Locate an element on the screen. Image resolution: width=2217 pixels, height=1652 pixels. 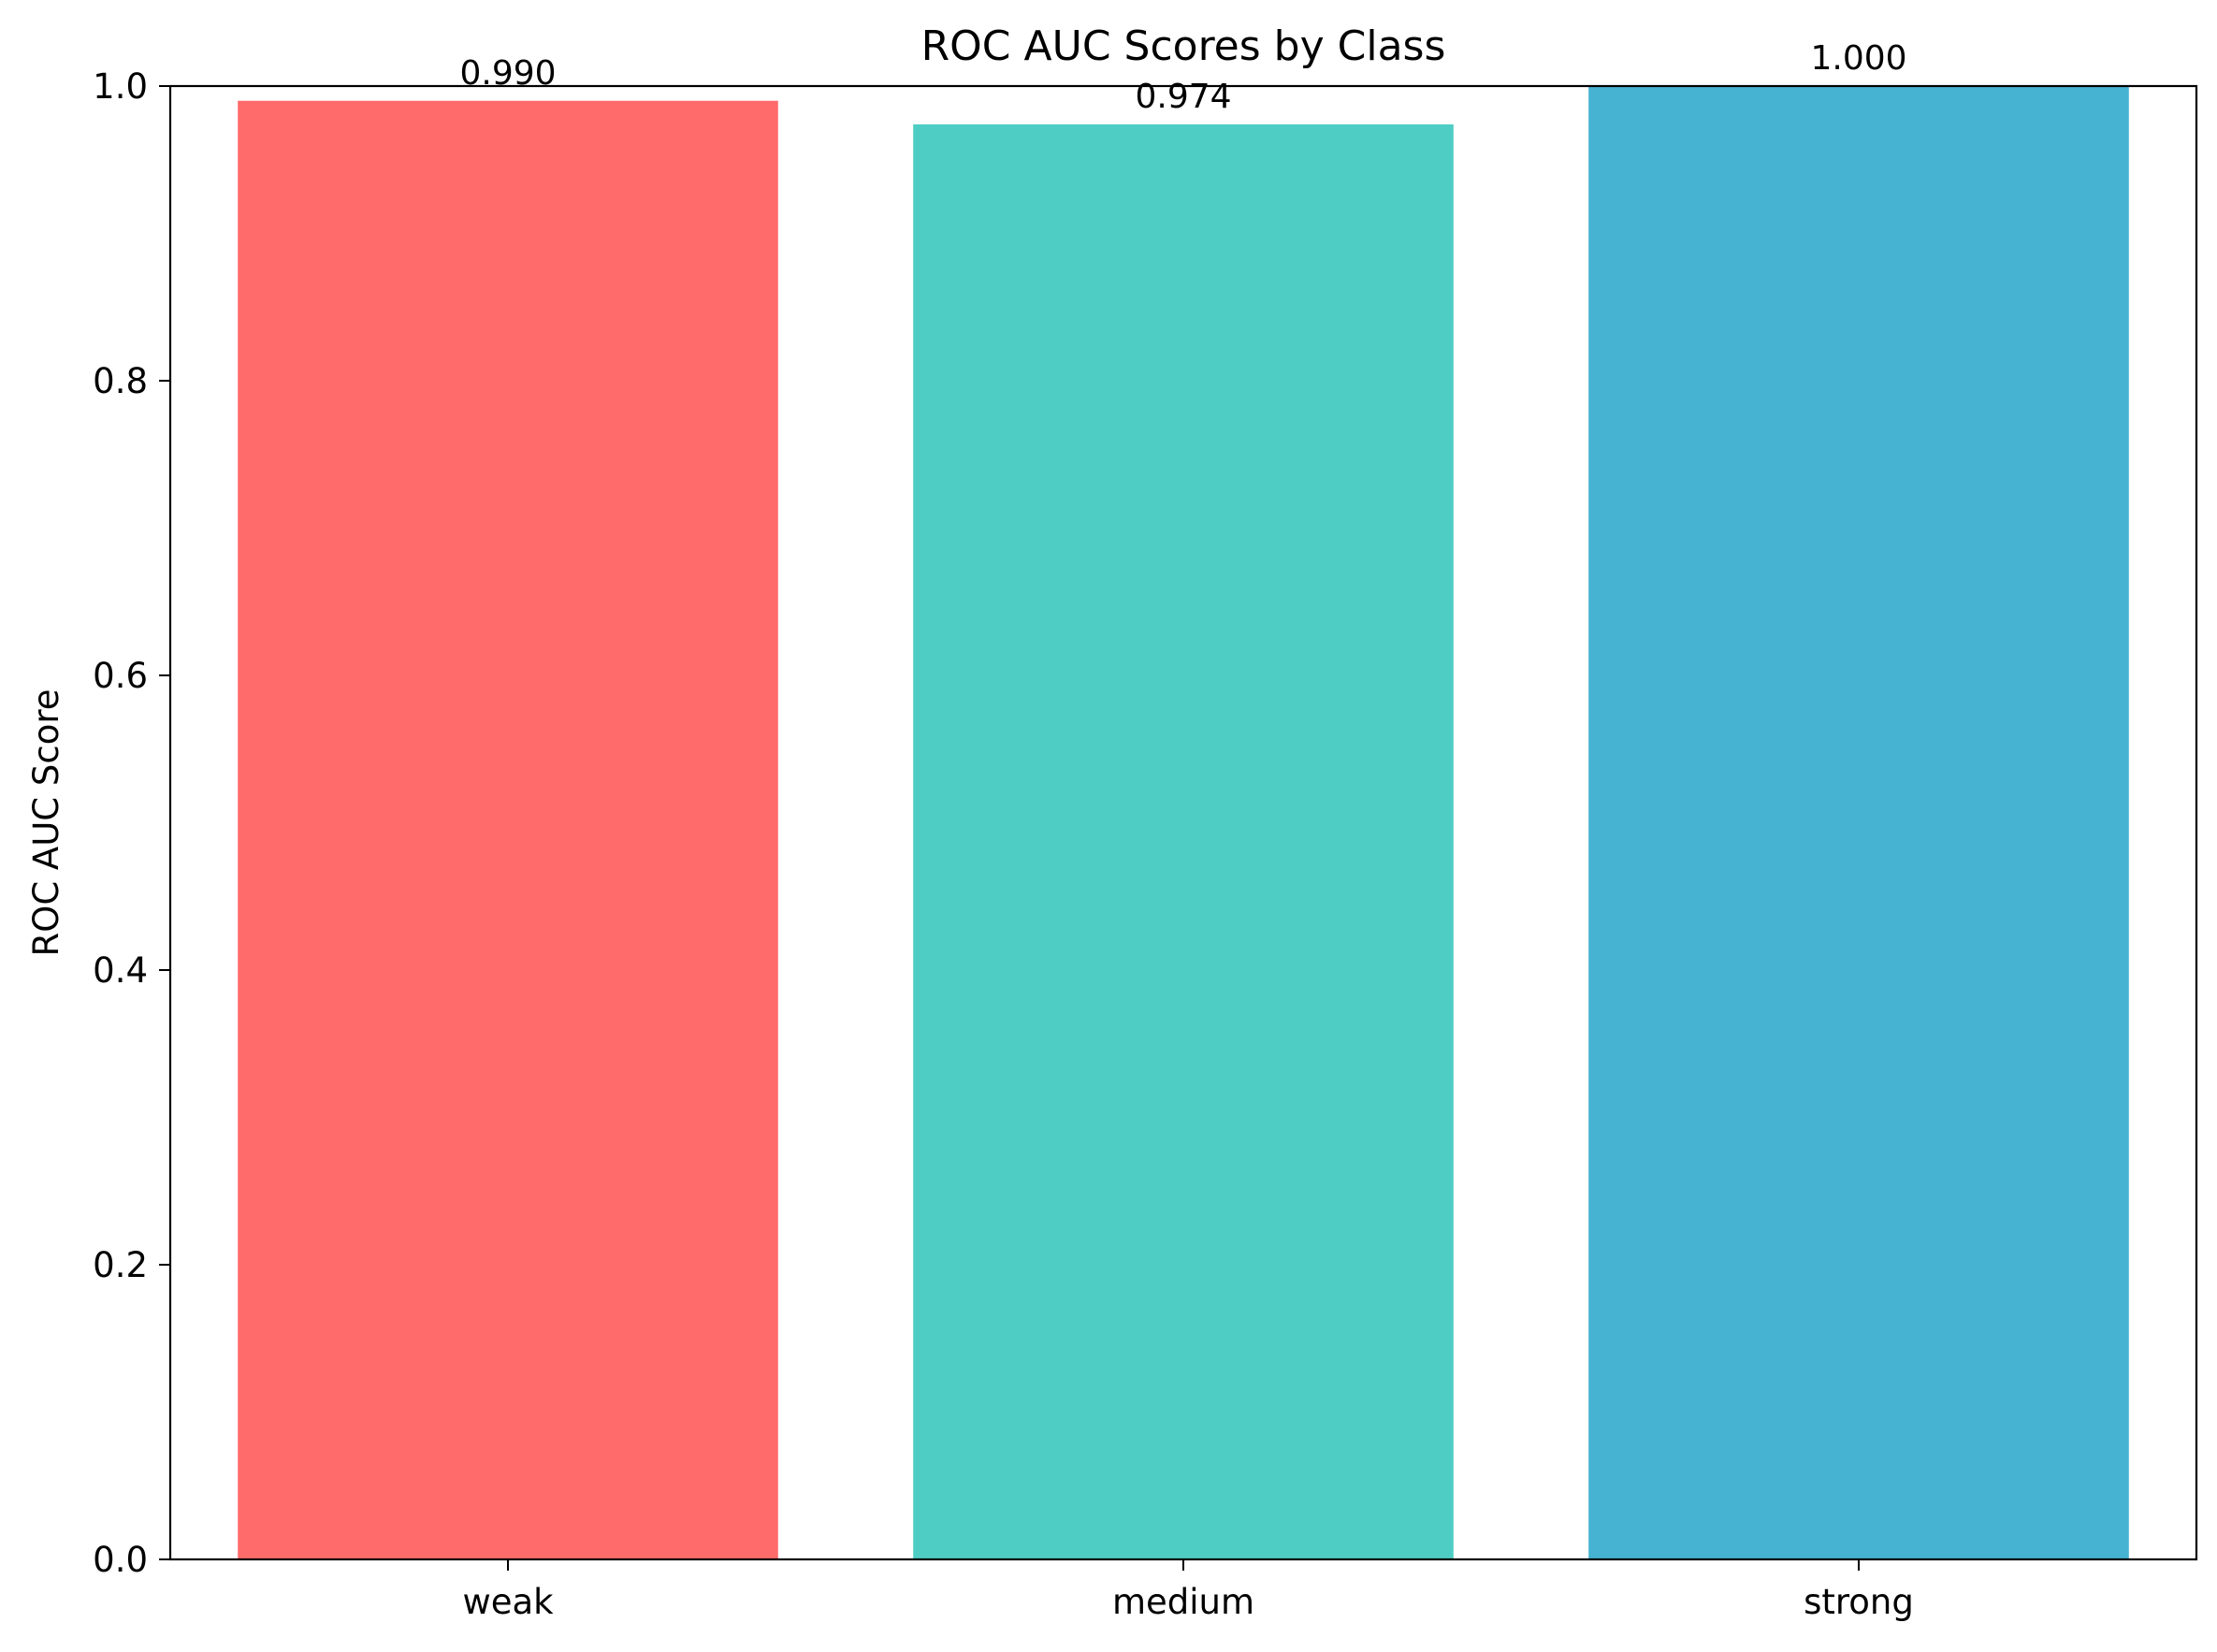
value-label-weak: 0.990 is located at coordinates (507, 73).